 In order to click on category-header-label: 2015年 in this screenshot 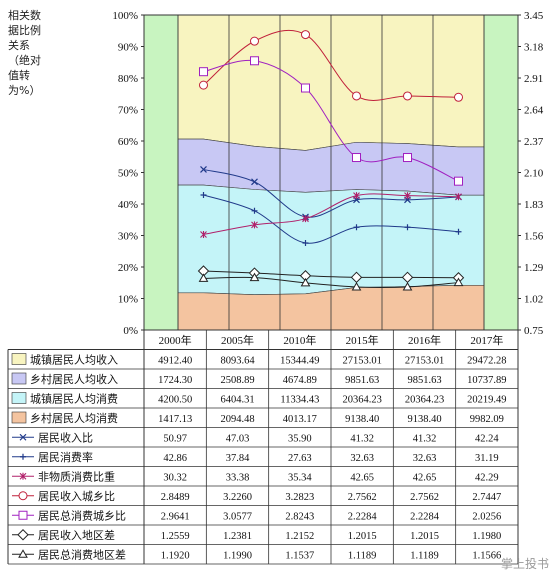, I will do `click(362, 340)`.